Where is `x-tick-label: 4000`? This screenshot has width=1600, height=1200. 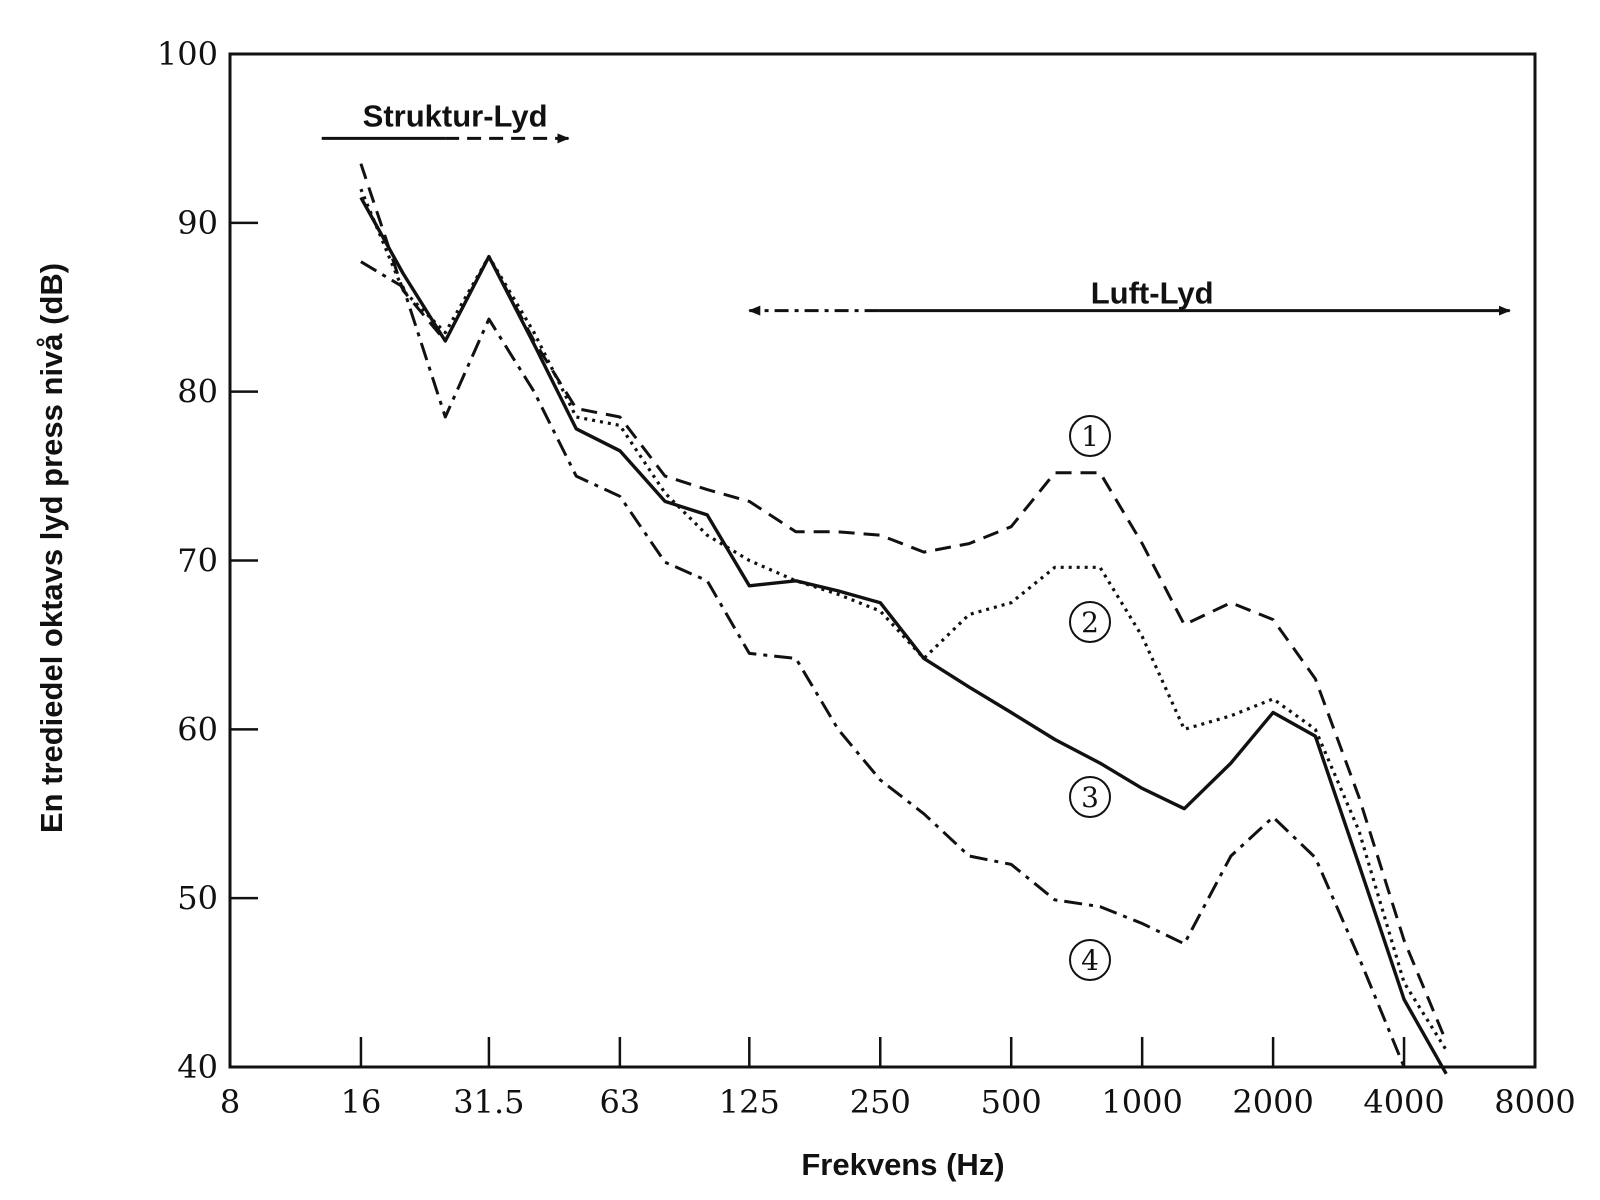
x-tick-label: 4000 is located at coordinates (1403, 1102).